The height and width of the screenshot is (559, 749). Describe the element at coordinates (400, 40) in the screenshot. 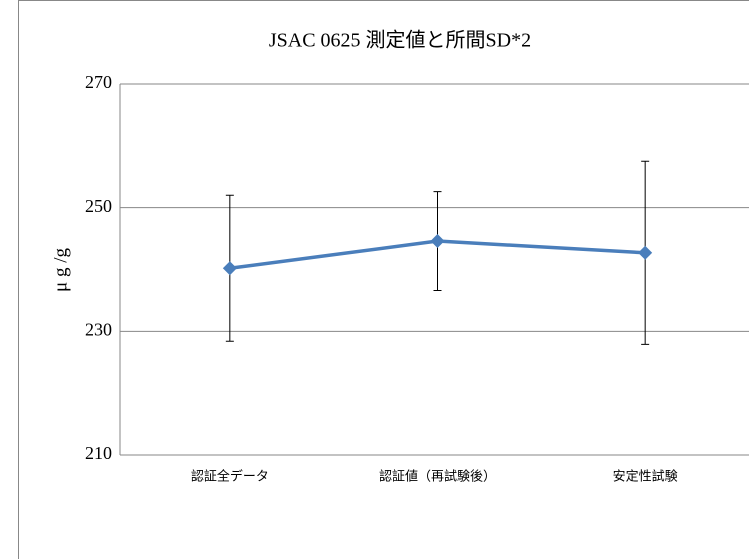

I see `chart-title: JSAC 0625 測定値と所間SD*2` at that location.